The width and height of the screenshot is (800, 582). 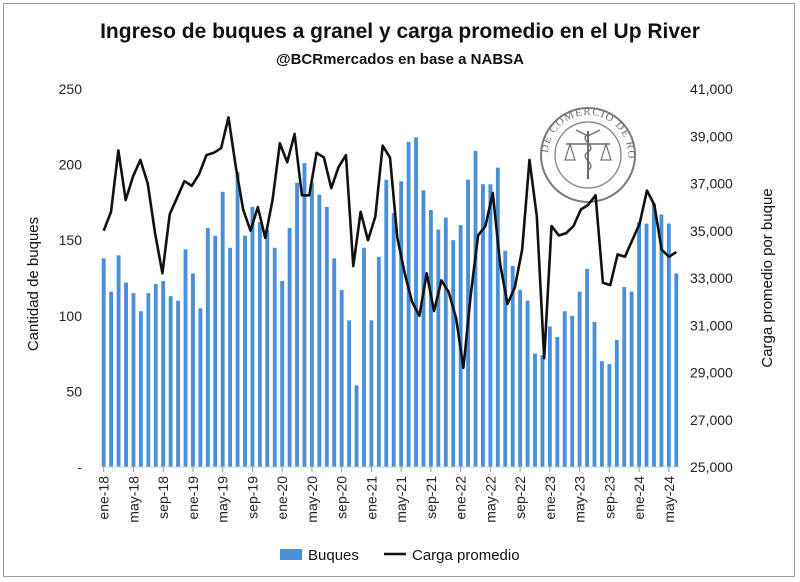 What do you see at coordinates (71, 278) in the screenshot?
I see `left-axis: - 50 100 150 200 250` at bounding box center [71, 278].